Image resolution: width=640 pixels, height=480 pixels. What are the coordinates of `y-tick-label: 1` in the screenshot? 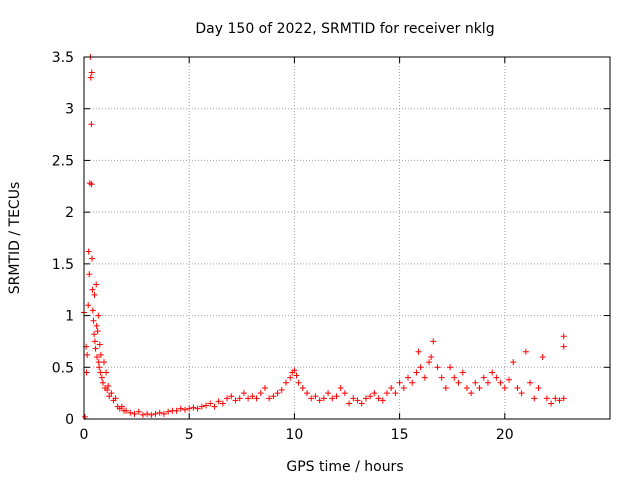 It's located at (69, 317).